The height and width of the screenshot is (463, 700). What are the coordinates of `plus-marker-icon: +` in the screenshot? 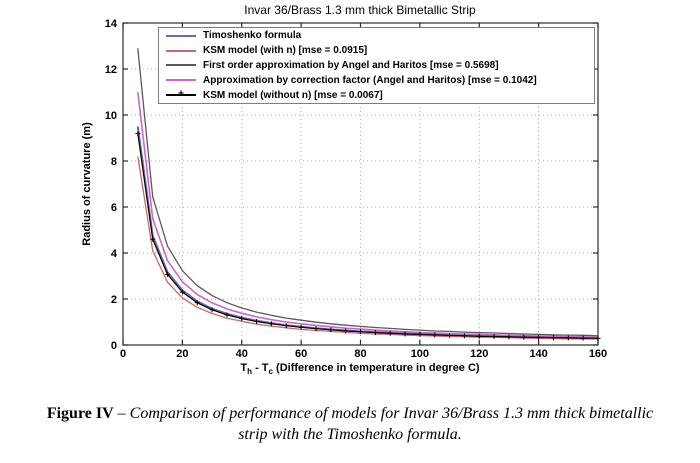 It's located at (181, 94).